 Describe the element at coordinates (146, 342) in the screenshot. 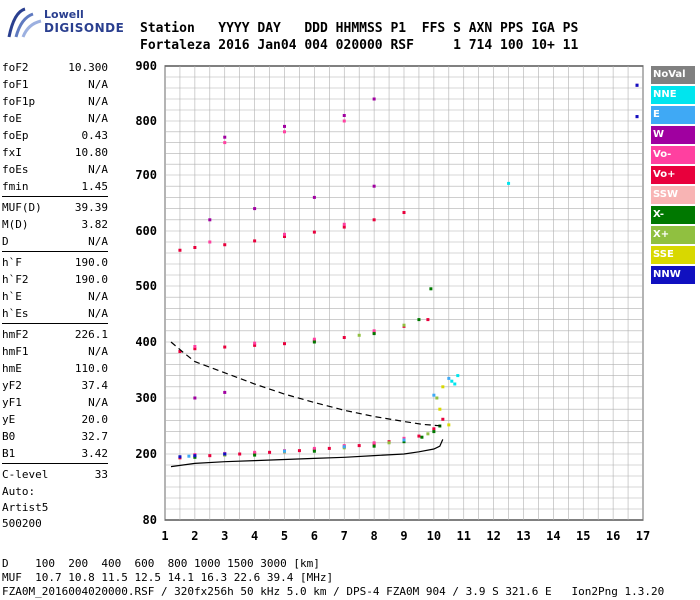

I see `y-tick-label: 400` at that location.